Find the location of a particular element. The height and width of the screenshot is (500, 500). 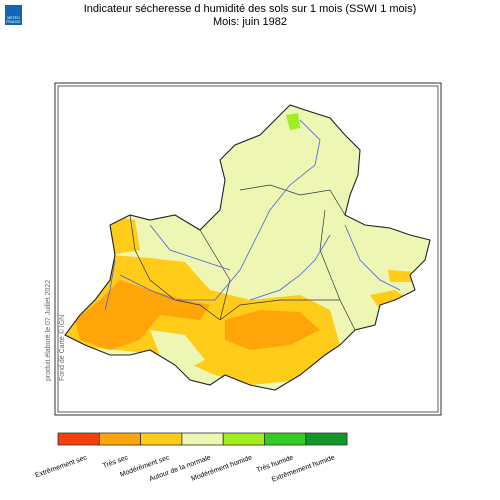

logo is located at coordinates (13, 15).